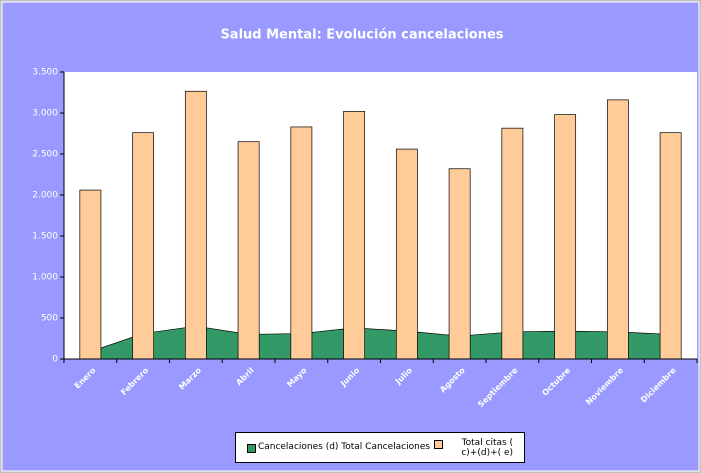 Image resolution: width=701 pixels, height=473 pixels. Describe the element at coordinates (487, 447) in the screenshot. I see `legend-label: Total citas ( c)+(d)+( e)` at that location.